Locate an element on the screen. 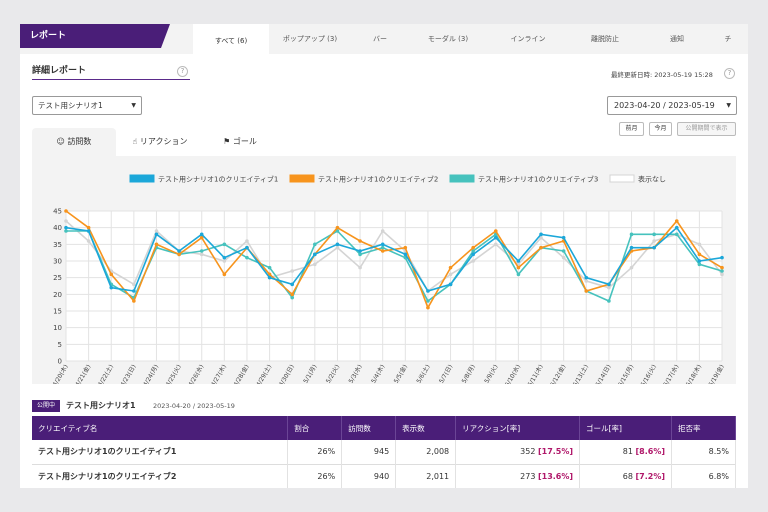  goals-cell: 68 [7.2%] is located at coordinates (625, 476).